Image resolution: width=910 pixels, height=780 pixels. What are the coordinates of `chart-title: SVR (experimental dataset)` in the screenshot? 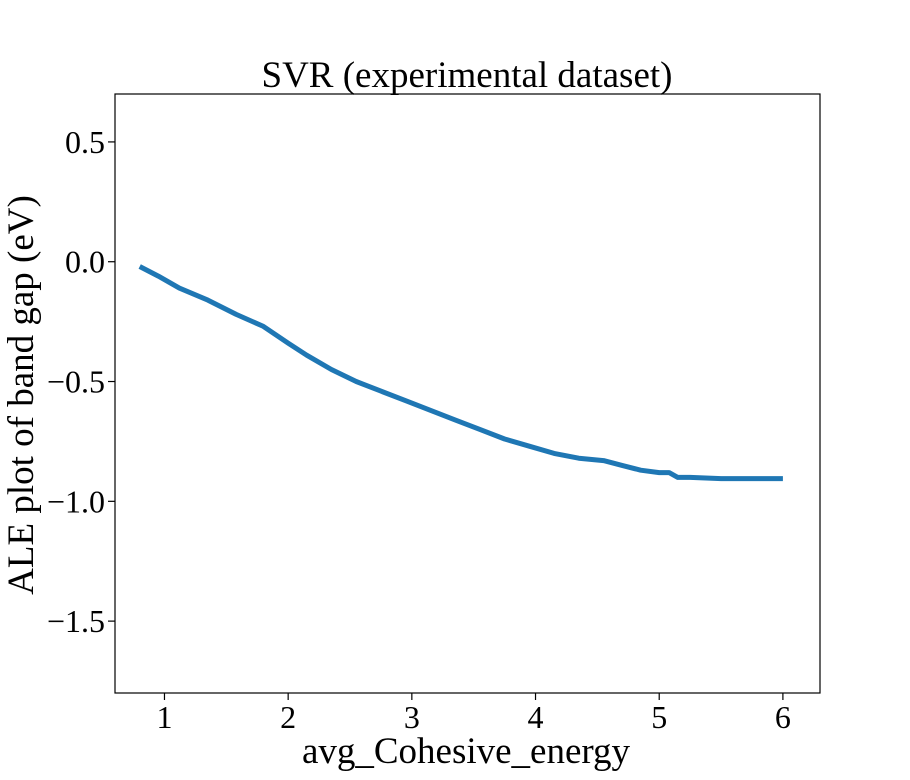 It's located at (467, 75).